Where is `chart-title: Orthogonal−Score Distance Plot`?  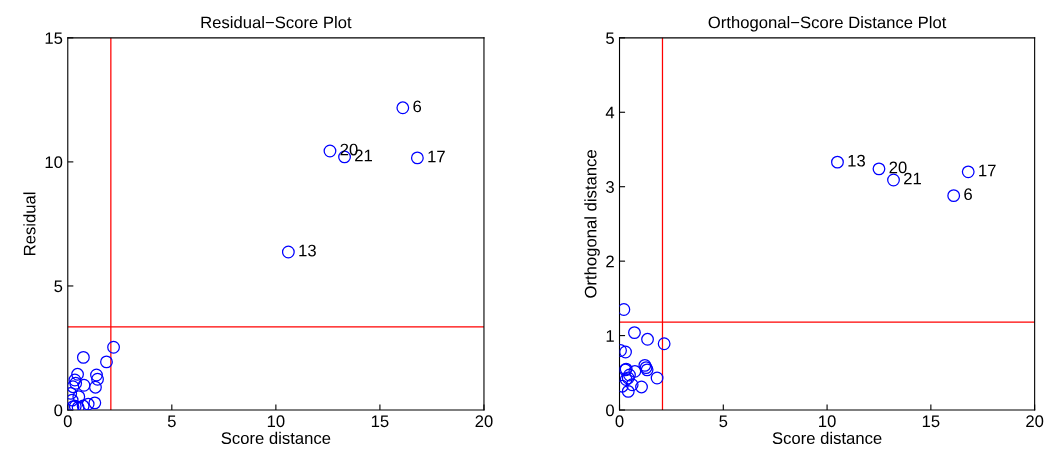 chart-title: Orthogonal−Score Distance Plot is located at coordinates (827, 24).